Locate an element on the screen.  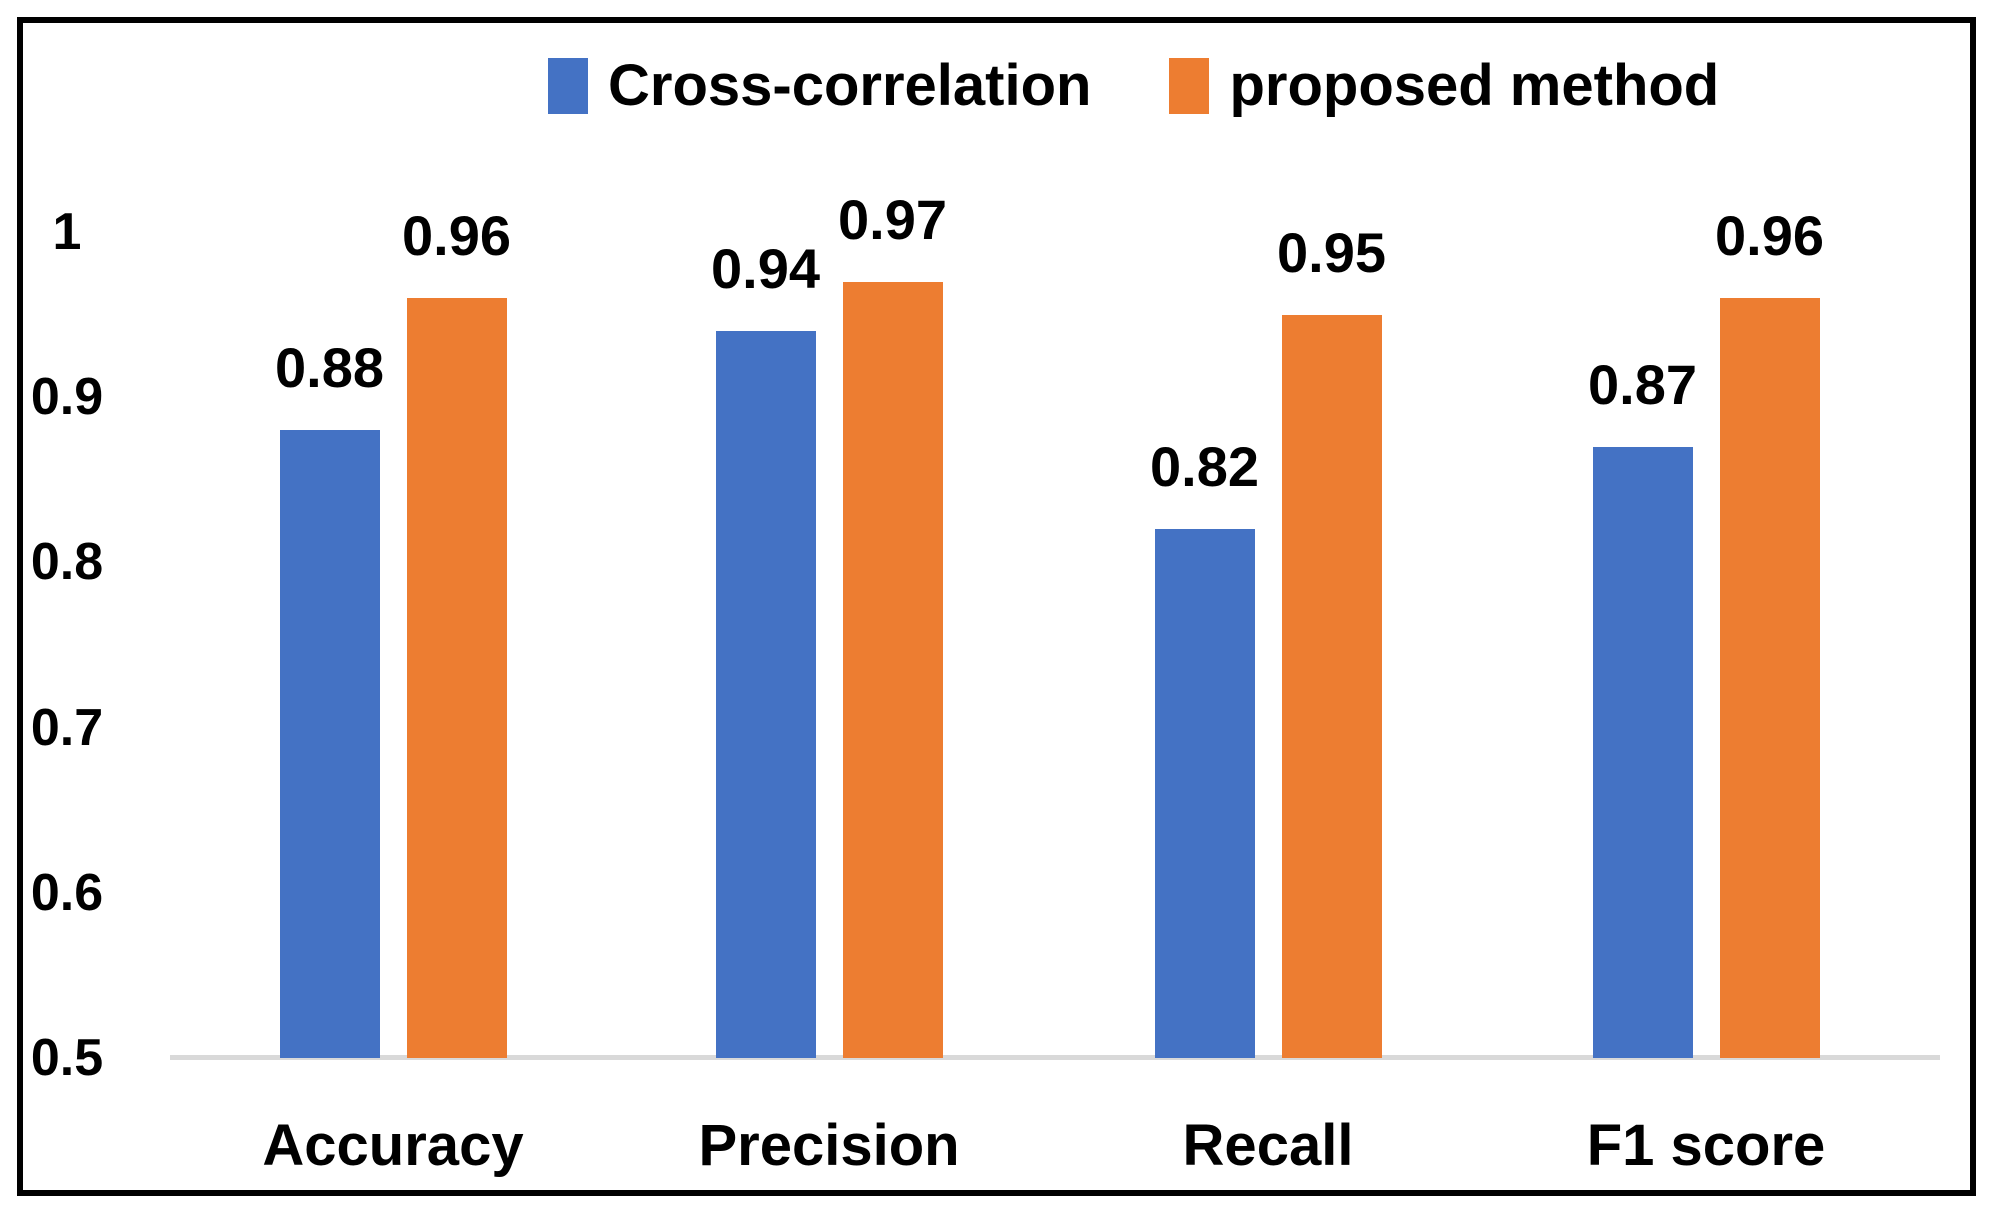
y-axis-tick-label: 1 is located at coordinates (67, 232).